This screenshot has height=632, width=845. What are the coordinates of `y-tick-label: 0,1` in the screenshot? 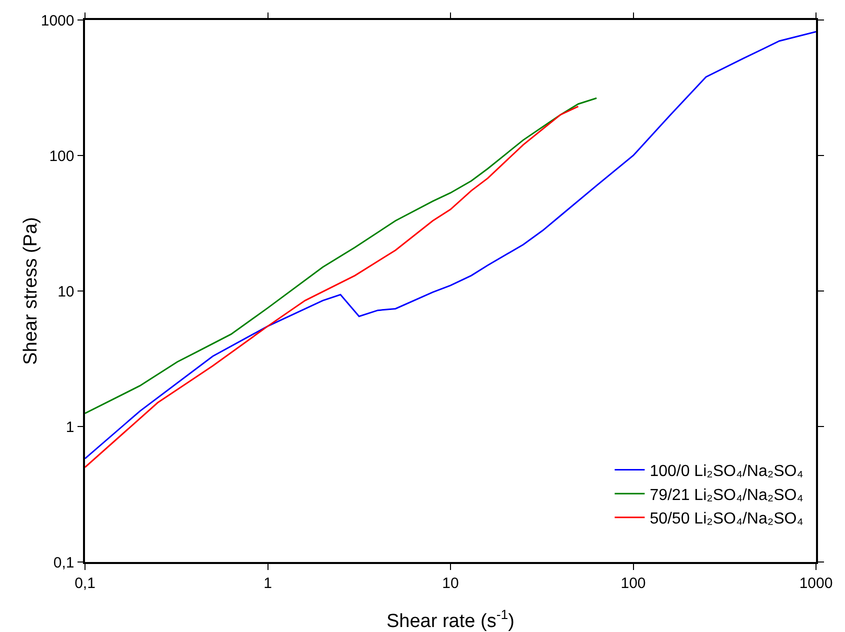 It's located at (63, 563).